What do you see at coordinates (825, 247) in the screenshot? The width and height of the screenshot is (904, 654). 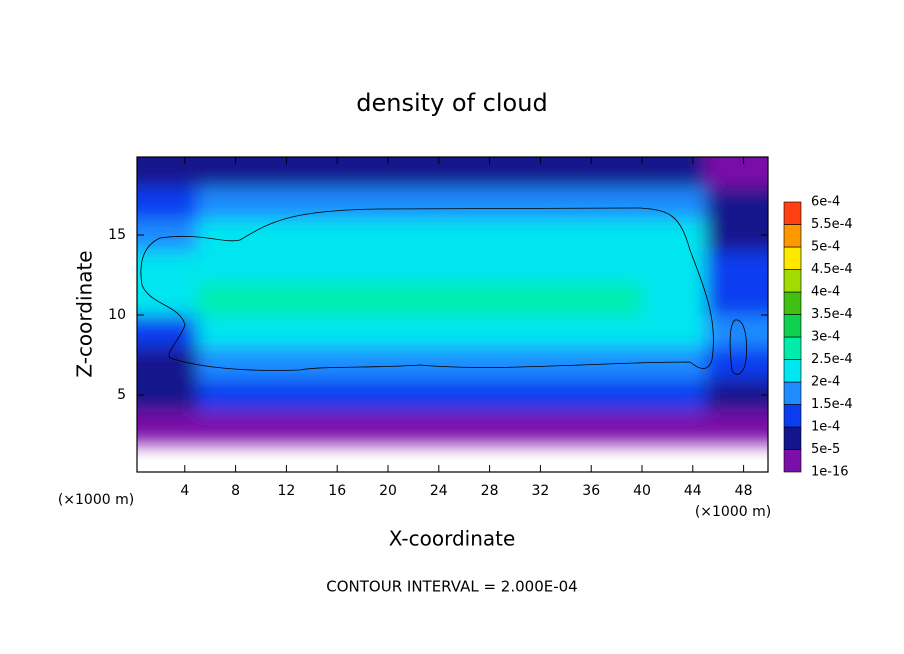 I see `colorbar-label: 5e-4` at bounding box center [825, 247].